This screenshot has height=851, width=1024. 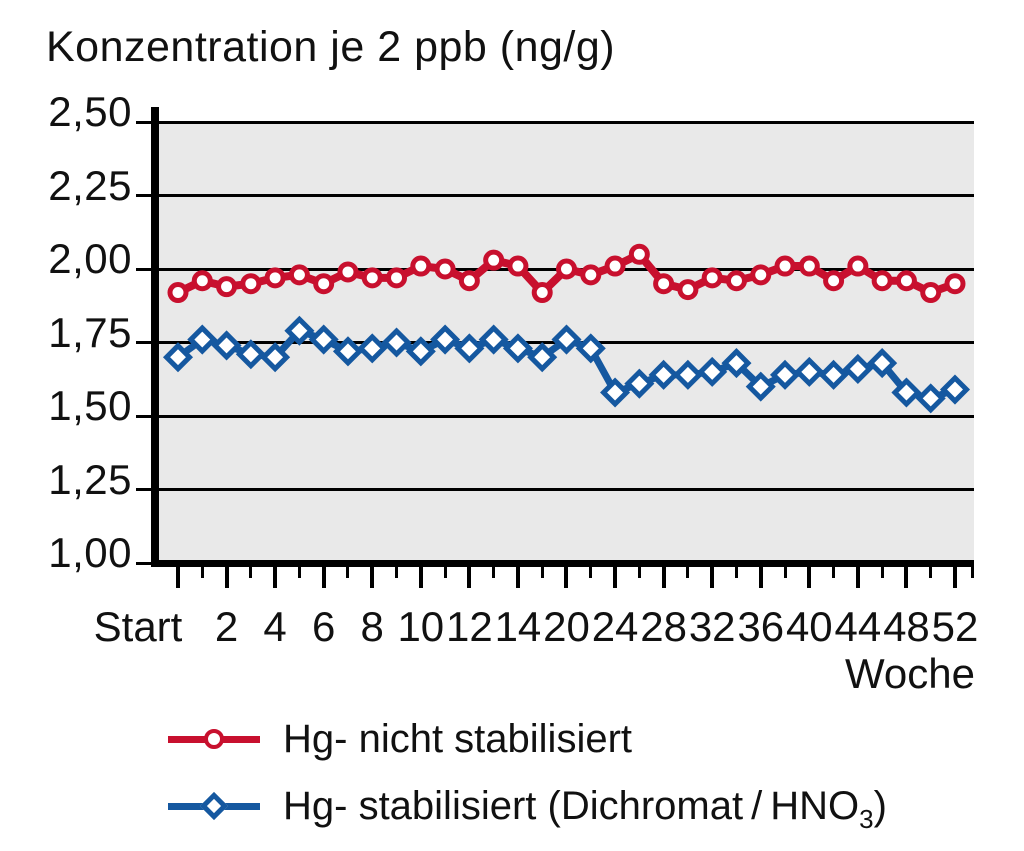 I want to click on x-axis-label: 14, so click(x=518, y=626).